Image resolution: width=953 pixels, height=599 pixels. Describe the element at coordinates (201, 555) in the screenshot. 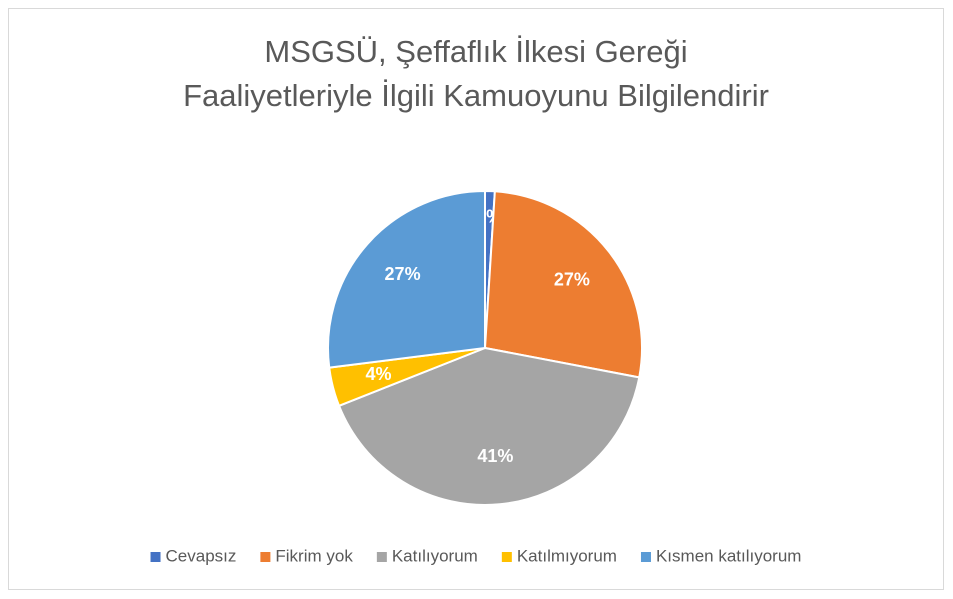

I see `legend-label: Cevapsız` at that location.